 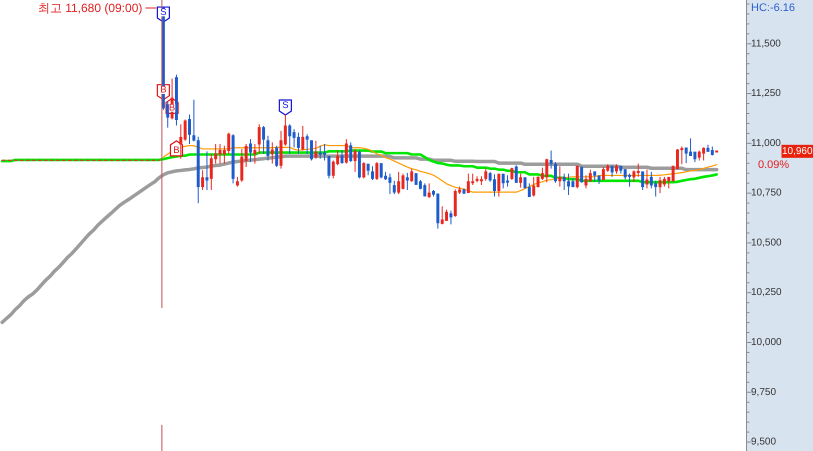 I want to click on annotation: 최고 11,680 (09:00), so click(x=90, y=8).